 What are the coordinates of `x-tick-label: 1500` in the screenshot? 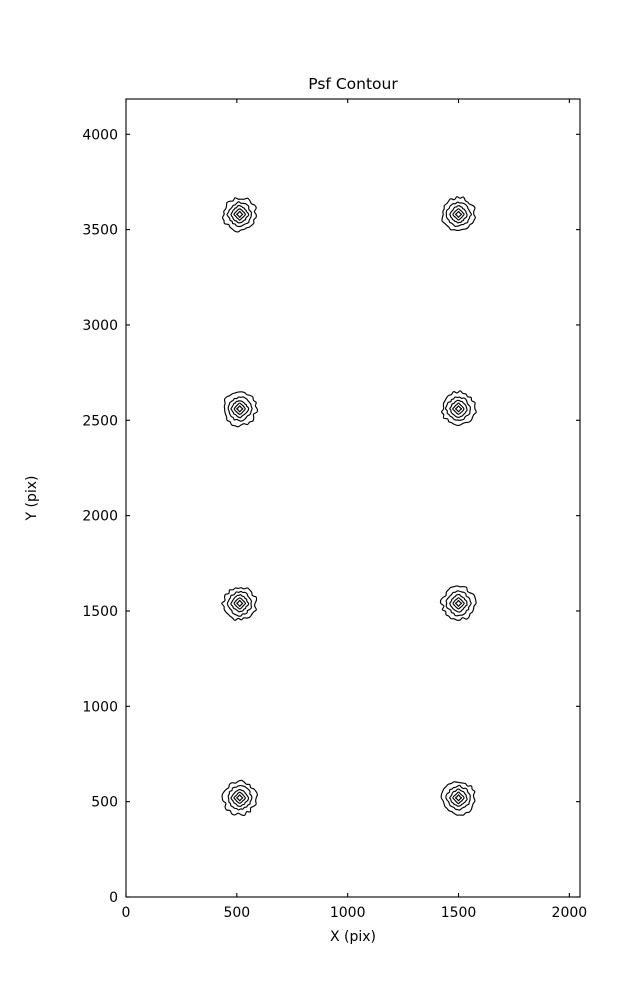 It's located at (459, 913).